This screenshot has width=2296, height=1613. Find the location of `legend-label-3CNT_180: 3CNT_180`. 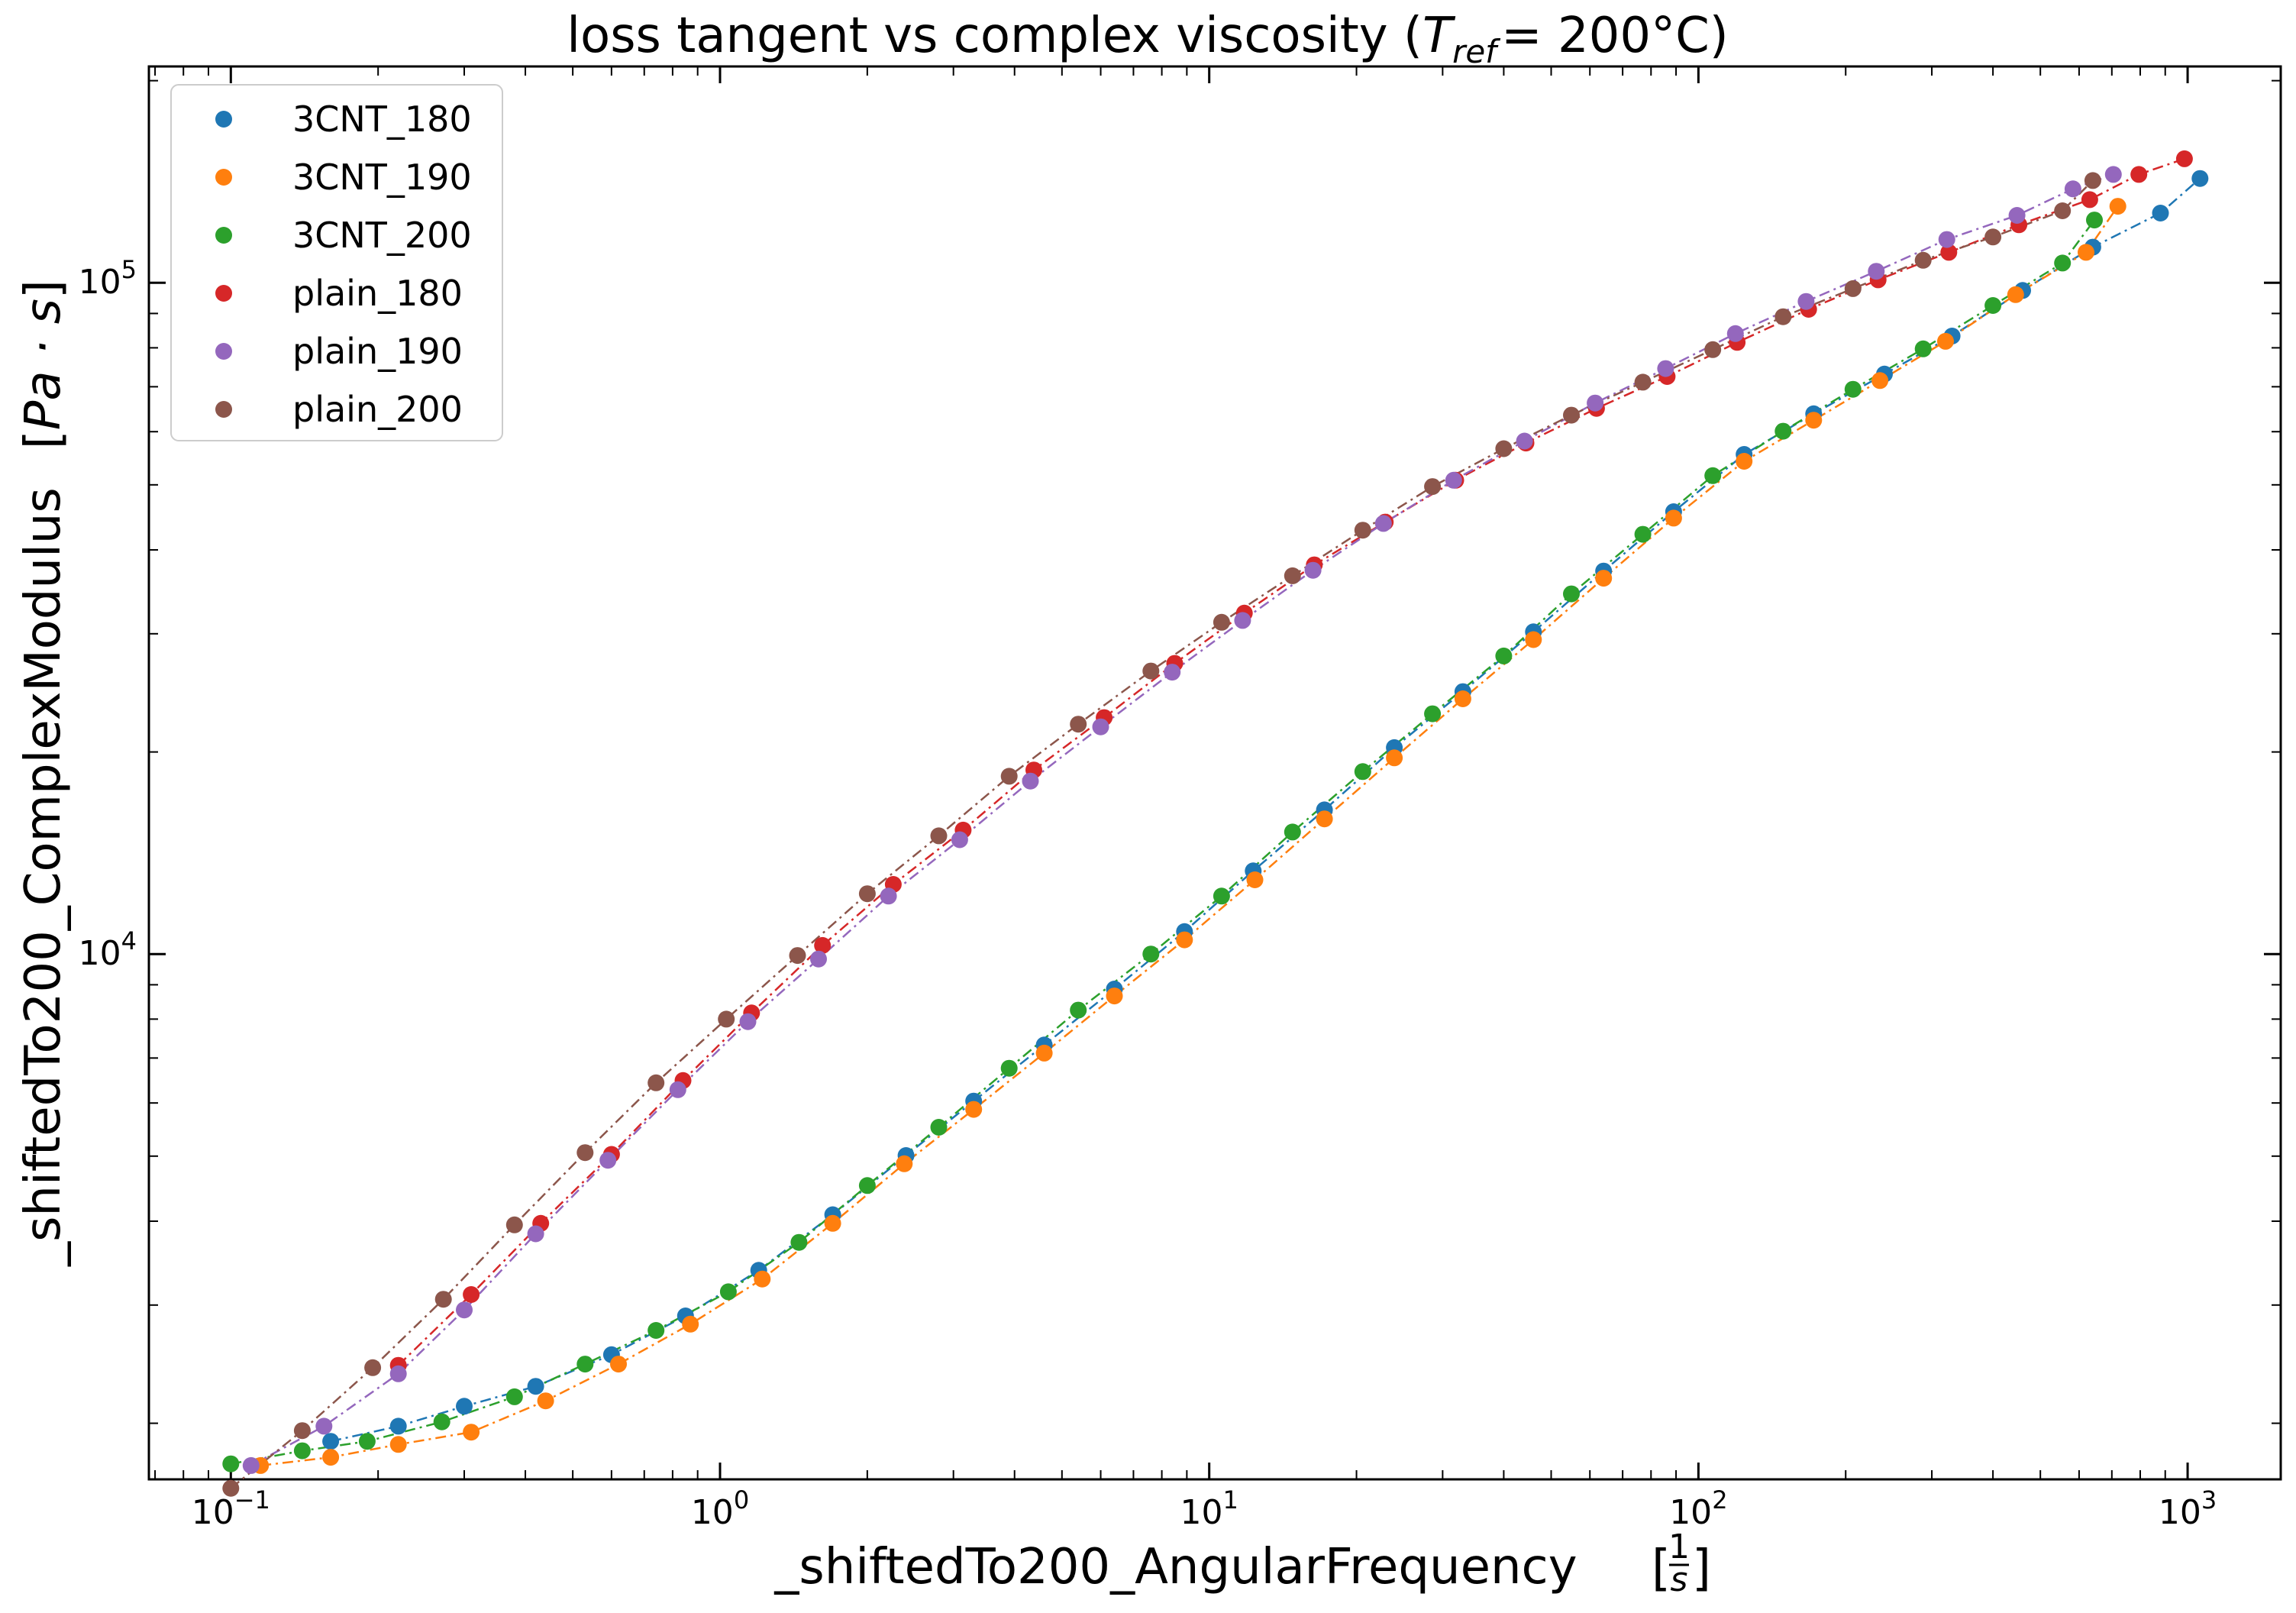

legend-label-3CNT_180: 3CNT_180 is located at coordinates (382, 119).